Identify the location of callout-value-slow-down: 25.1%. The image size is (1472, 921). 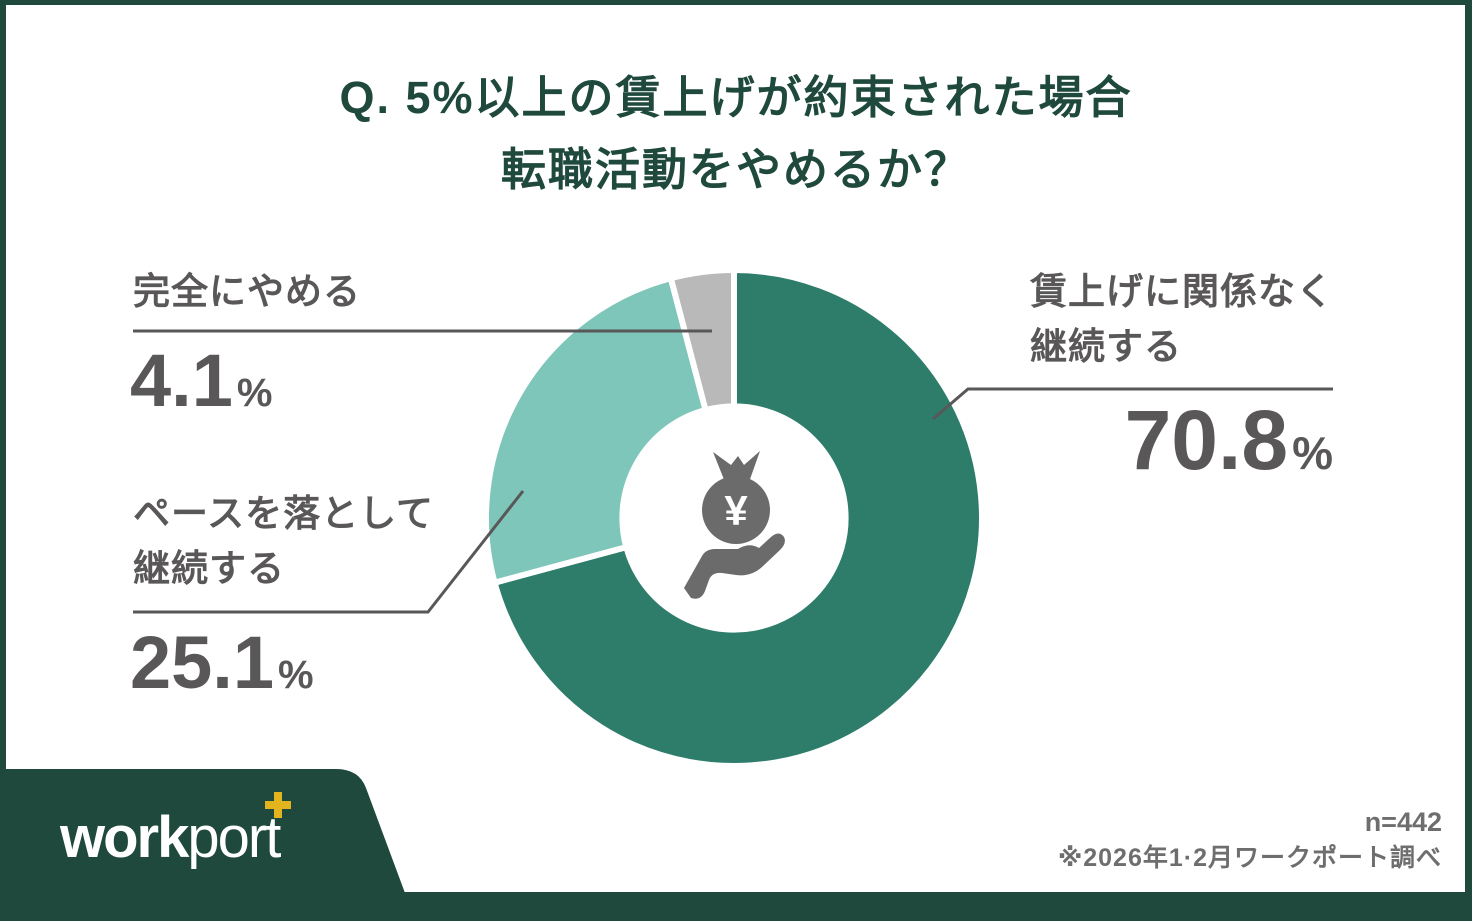
(222, 662).